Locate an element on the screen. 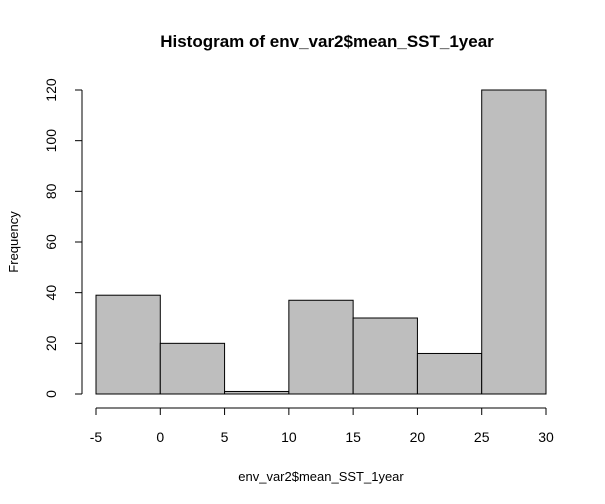 The image size is (605, 504). x-tick-label: -5 is located at coordinates (96, 437).